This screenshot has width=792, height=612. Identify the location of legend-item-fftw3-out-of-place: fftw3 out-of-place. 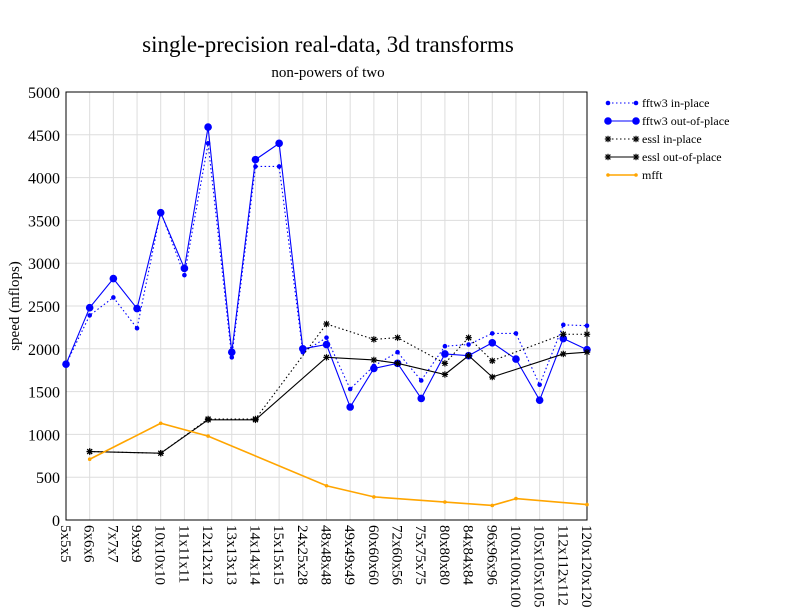
(666, 121).